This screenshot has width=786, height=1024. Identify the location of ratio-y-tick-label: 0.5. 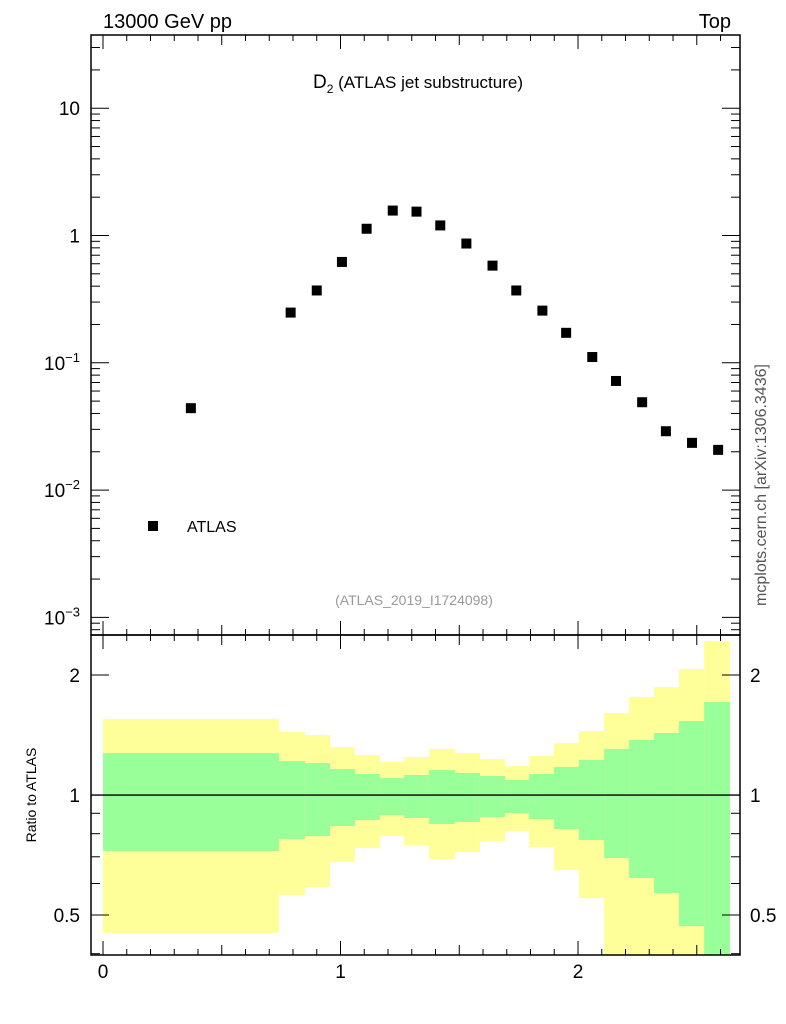
(67, 916).